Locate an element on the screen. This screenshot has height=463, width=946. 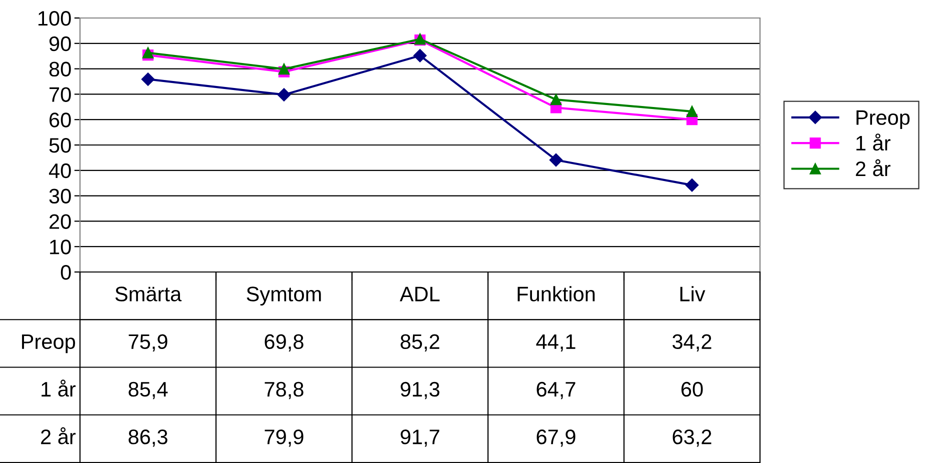
text: 1 år is located at coordinates (59, 388).